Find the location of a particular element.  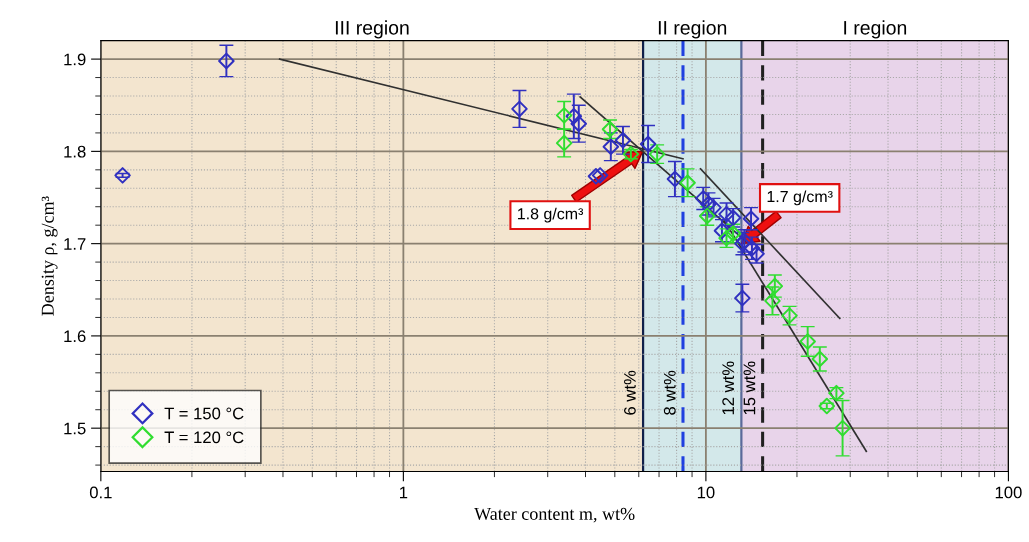

y-tick-label: 1.6 is located at coordinates (75, 336).